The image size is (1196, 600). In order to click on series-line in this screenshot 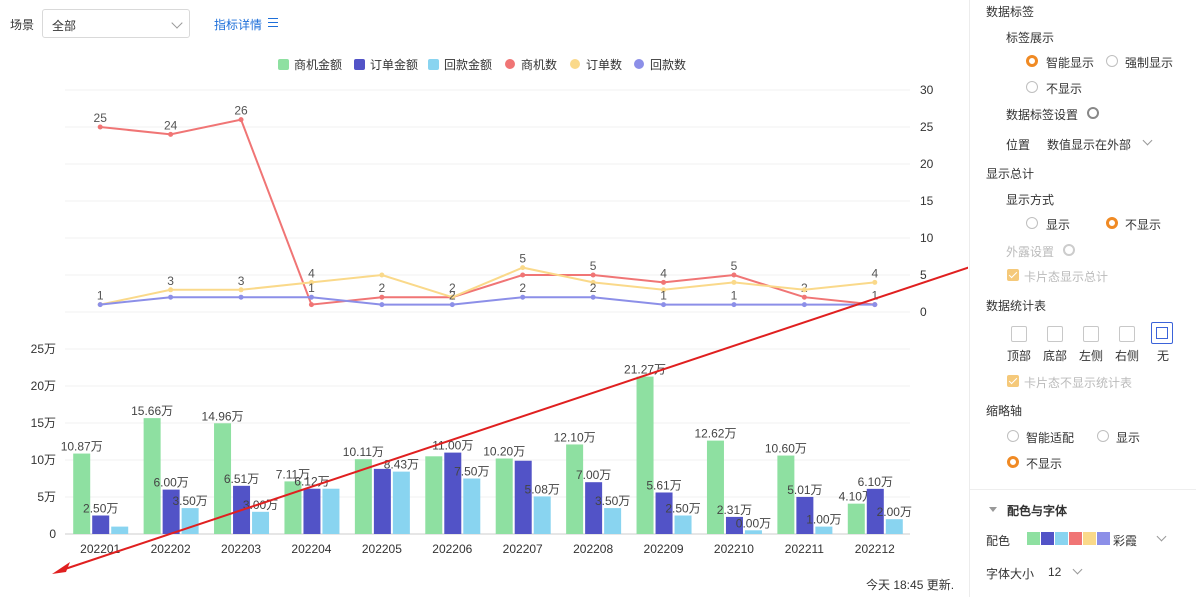, I will do `click(487, 301)`.